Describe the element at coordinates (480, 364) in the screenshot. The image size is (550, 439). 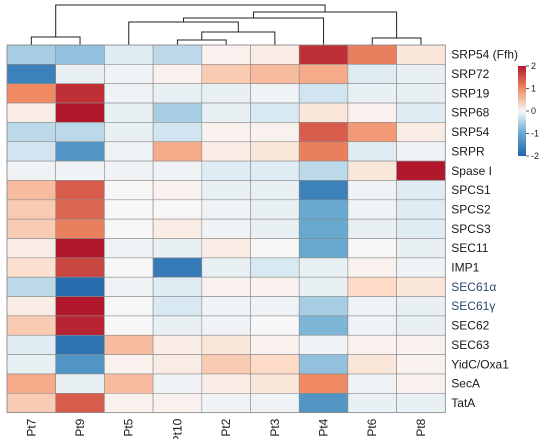
I see `row-label: YidC/Oxa1` at that location.